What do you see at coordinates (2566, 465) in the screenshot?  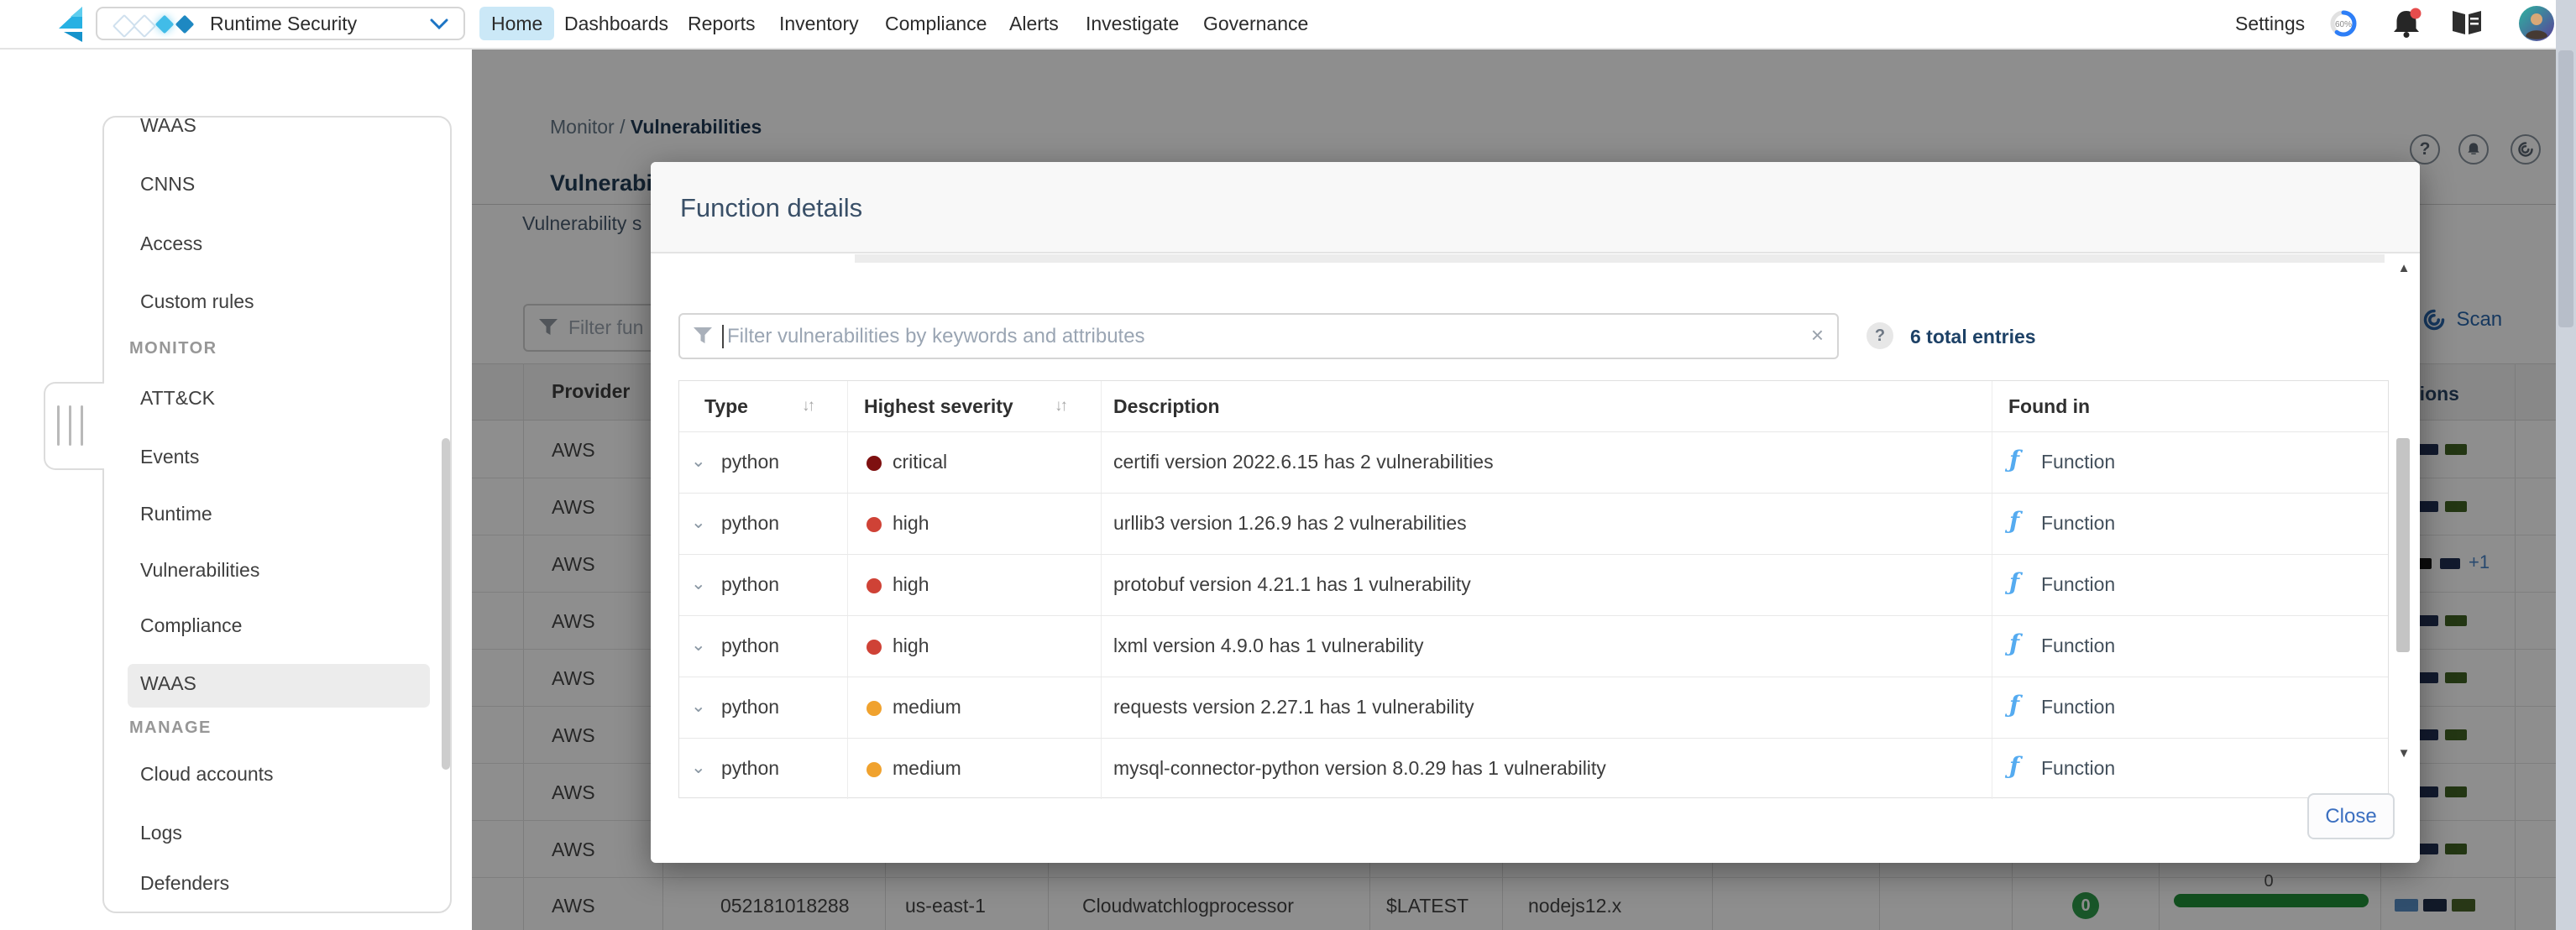 I see `page-scrollbar` at bounding box center [2566, 465].